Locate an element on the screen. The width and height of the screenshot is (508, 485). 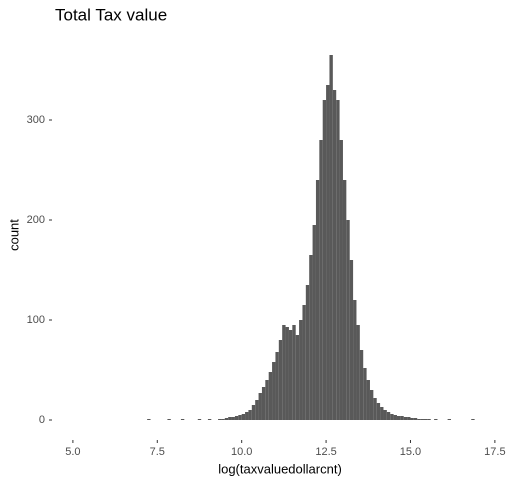
x-tick-label: 10.0 is located at coordinates (241, 452).